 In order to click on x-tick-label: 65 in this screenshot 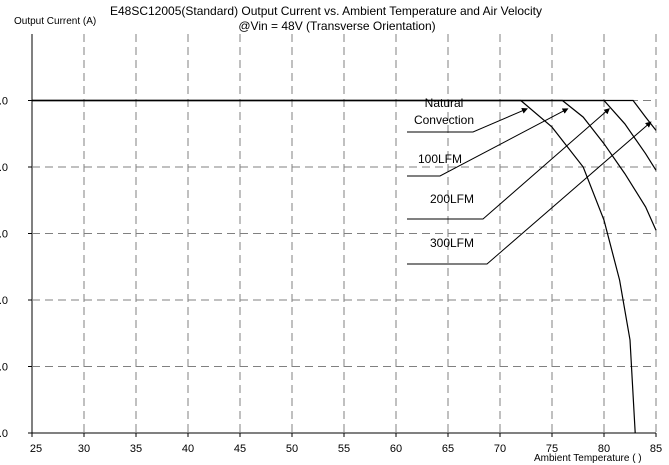, I will do `click(448, 449)`.